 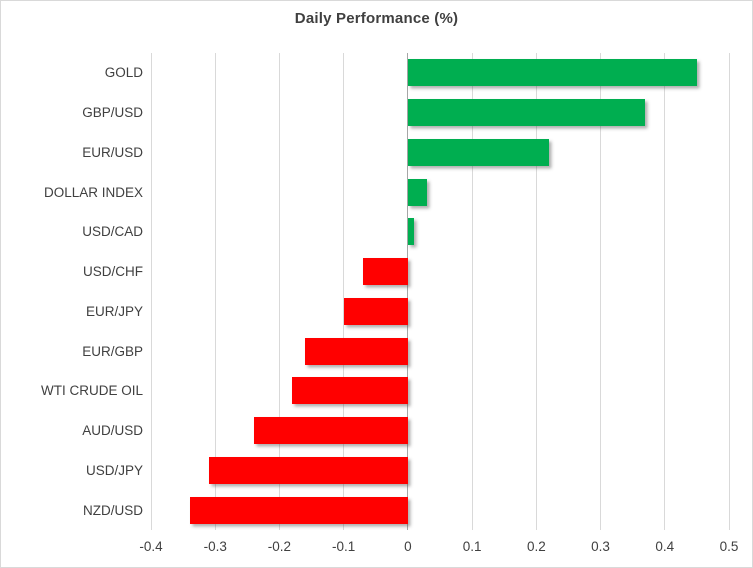 I want to click on zero-axis-line, so click(x=408, y=291).